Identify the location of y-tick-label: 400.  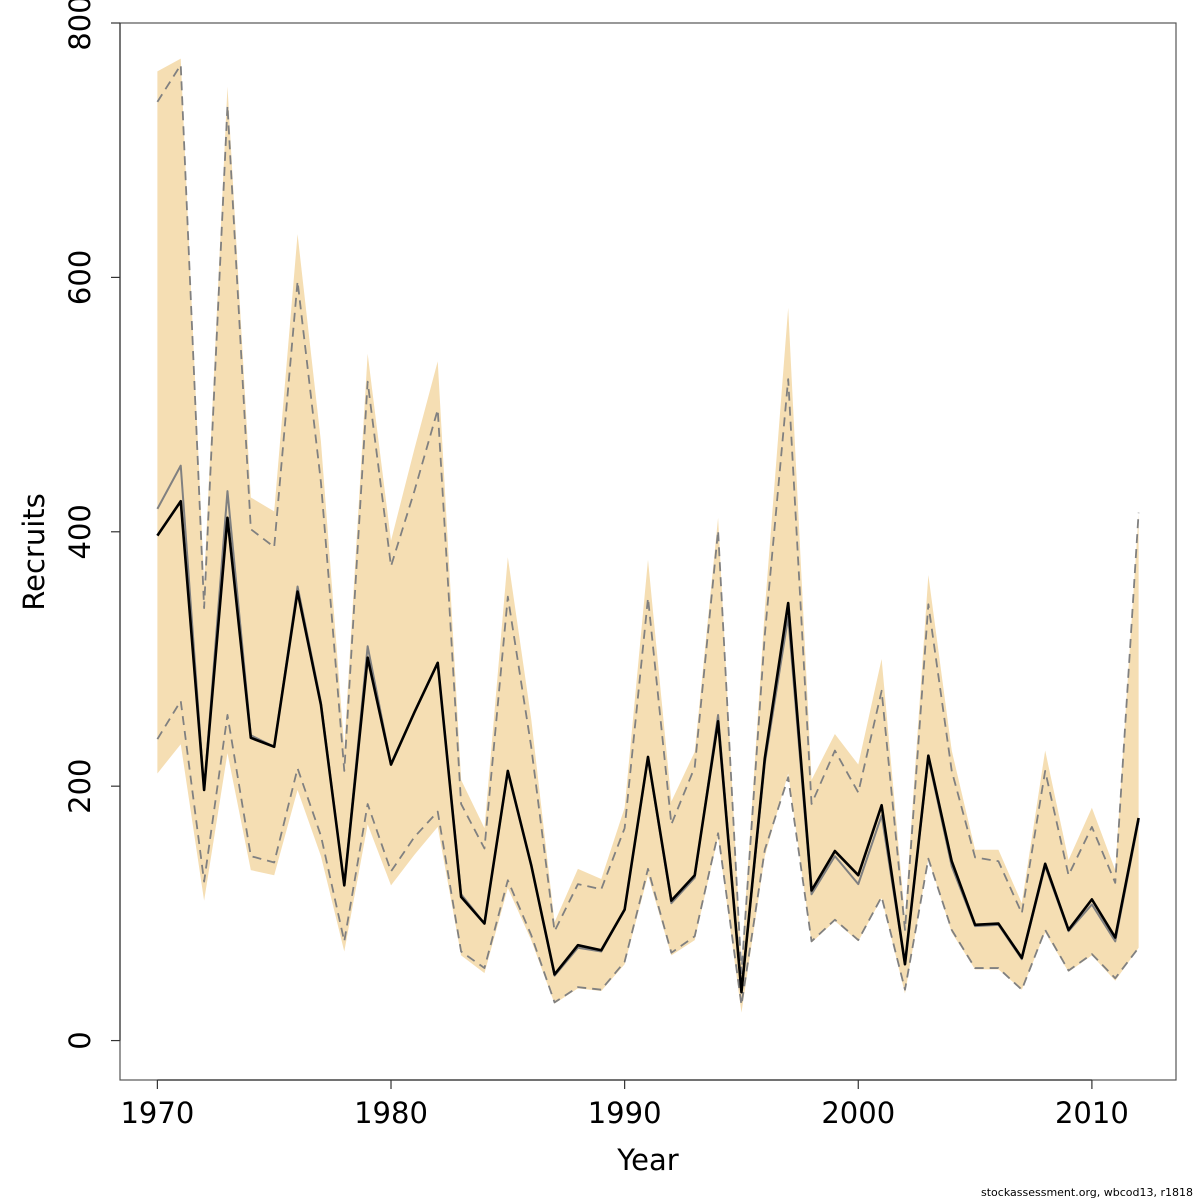
(80, 531).